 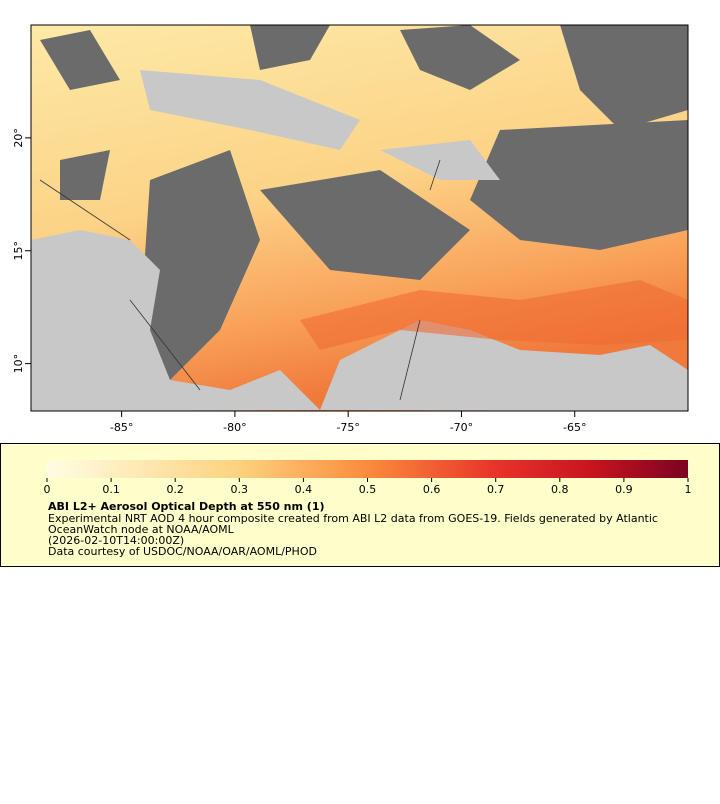 I want to click on x-tick-label: -85°, so click(x=121, y=427).